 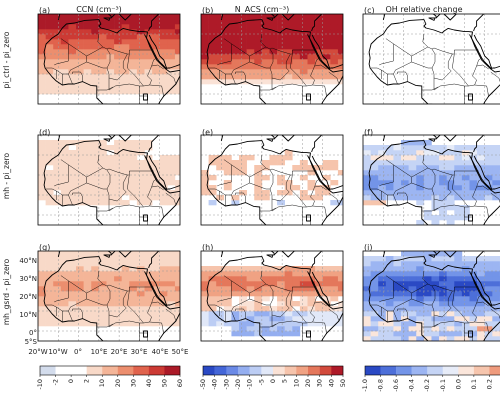 What do you see at coordinates (381, 385) in the screenshot?
I see `colorbar-tick-label: -0.8` at bounding box center [381, 385].